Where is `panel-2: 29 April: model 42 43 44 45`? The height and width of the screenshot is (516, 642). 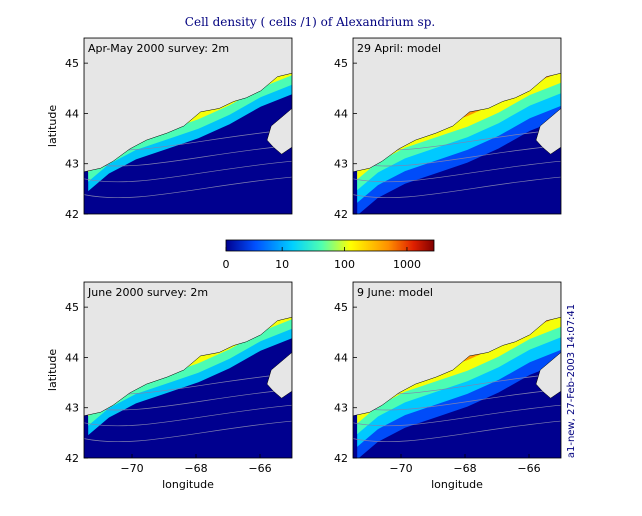 panel-2: 29 April: model 42 43 44 45 is located at coordinates (448, 129).